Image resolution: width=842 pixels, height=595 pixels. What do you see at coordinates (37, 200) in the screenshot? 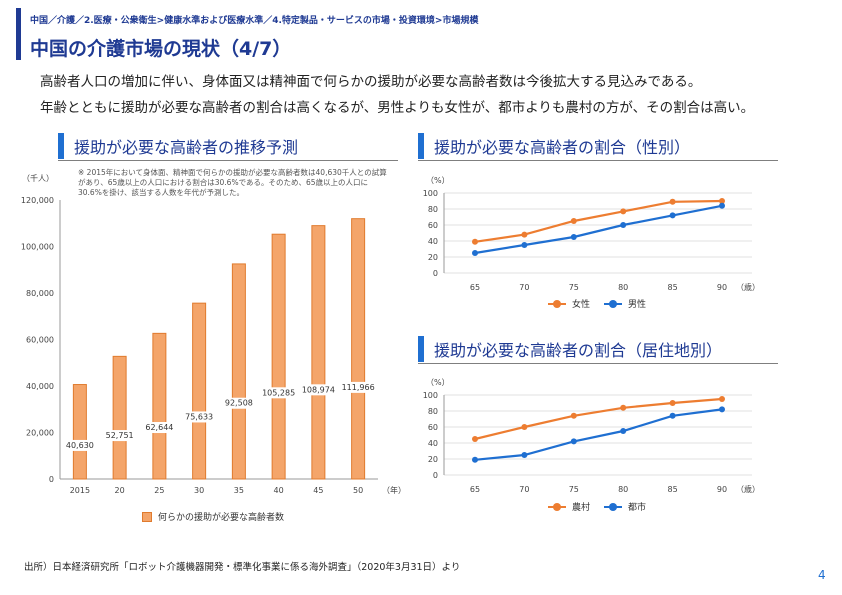
I see `y-tick-label: 120,000` at bounding box center [37, 200].